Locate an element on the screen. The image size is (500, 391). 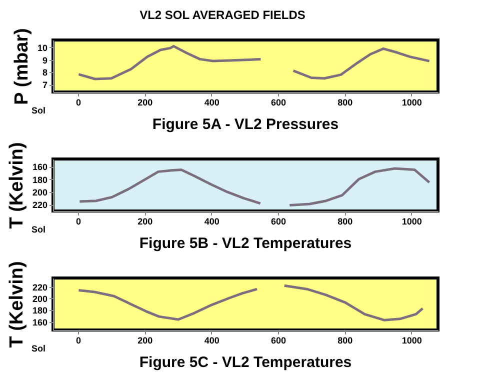
y-tick-label: 10 is located at coordinates (42, 47).